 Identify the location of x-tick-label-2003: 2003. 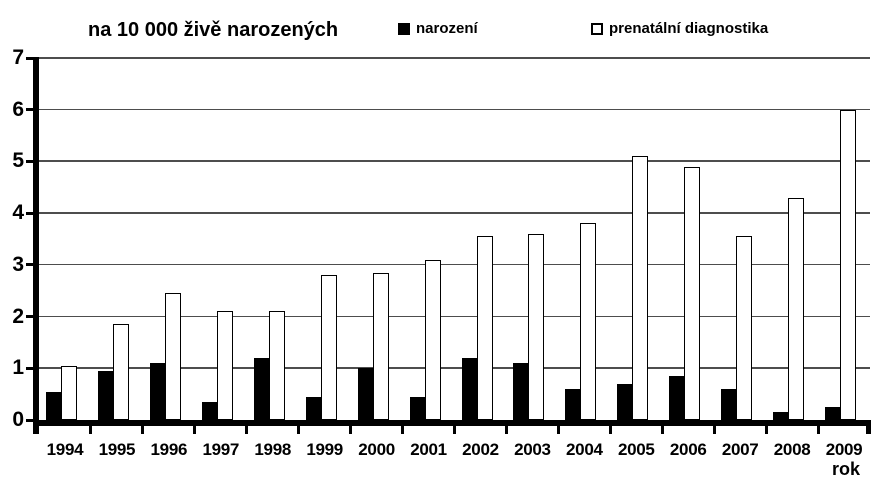
(532, 449).